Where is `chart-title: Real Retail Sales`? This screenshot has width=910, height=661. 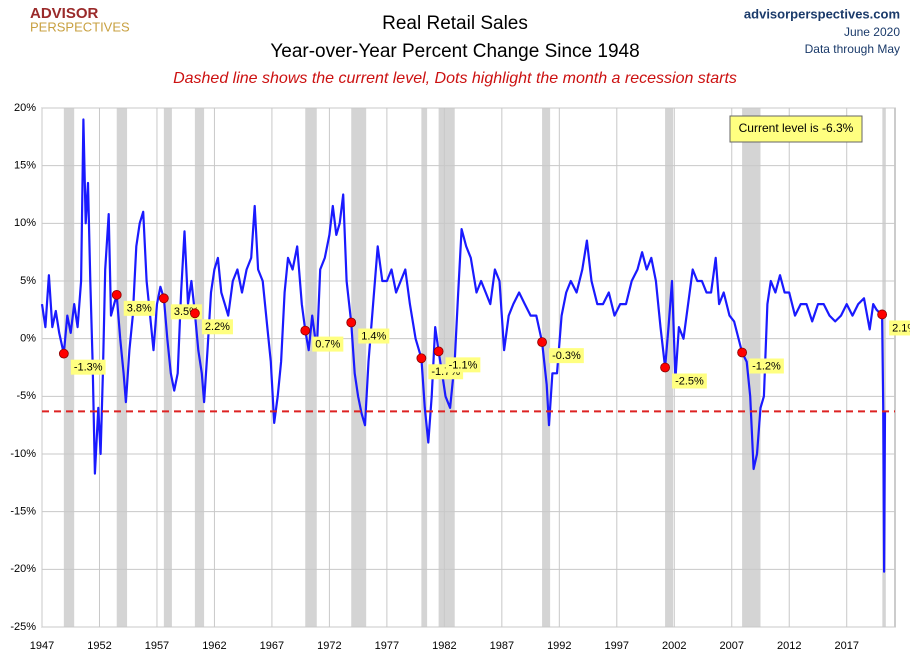
chart-title: Real Retail Sales is located at coordinates (455, 23).